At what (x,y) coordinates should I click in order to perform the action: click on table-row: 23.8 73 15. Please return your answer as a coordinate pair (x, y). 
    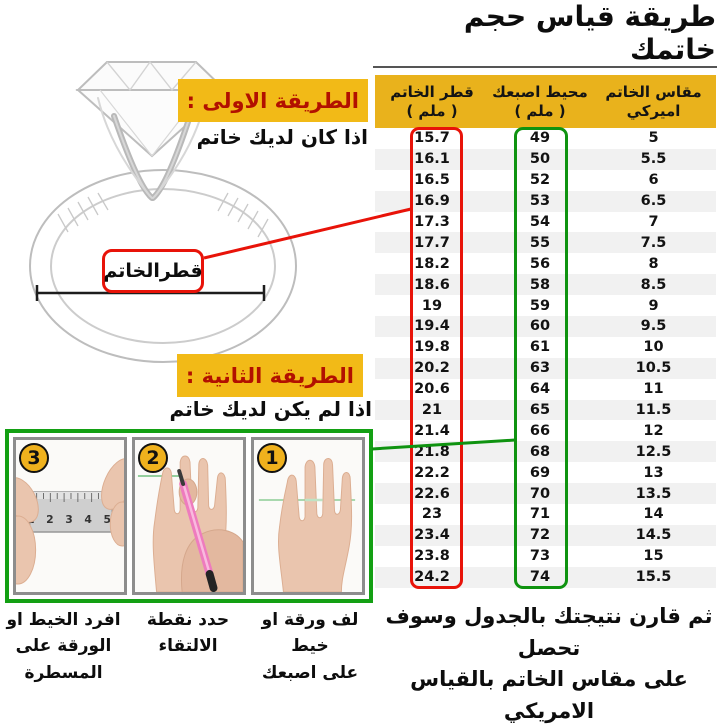
    Looking at the image, I should click on (545, 556).